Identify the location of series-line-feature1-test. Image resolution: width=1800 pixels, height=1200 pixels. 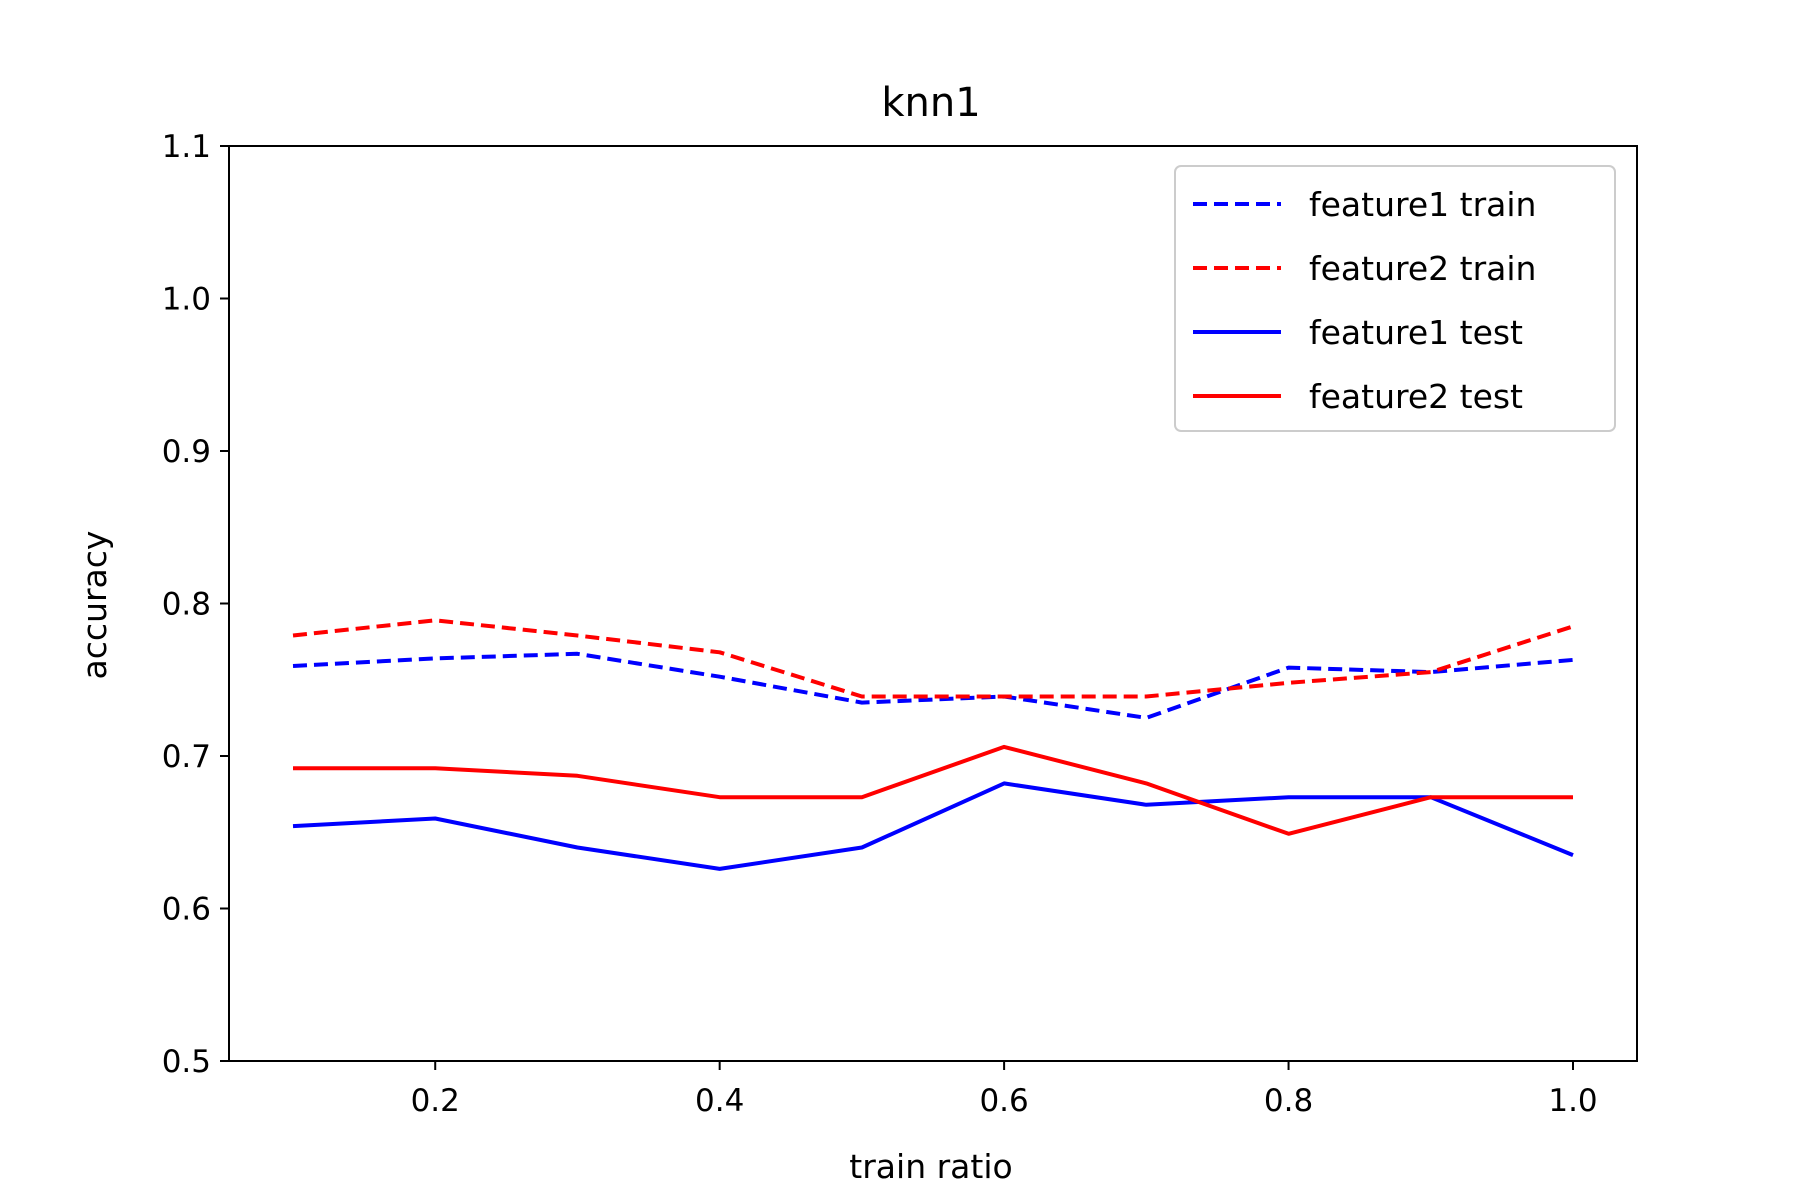
(933, 826).